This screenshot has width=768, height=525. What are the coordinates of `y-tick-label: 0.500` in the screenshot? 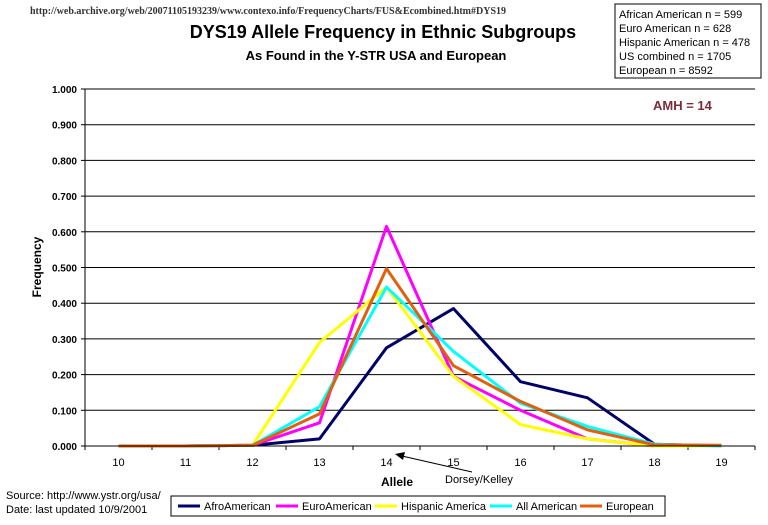 It's located at (64, 269).